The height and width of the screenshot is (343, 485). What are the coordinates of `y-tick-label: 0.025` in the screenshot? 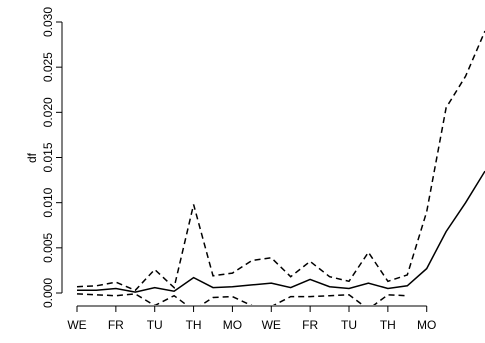 It's located at (48, 67).